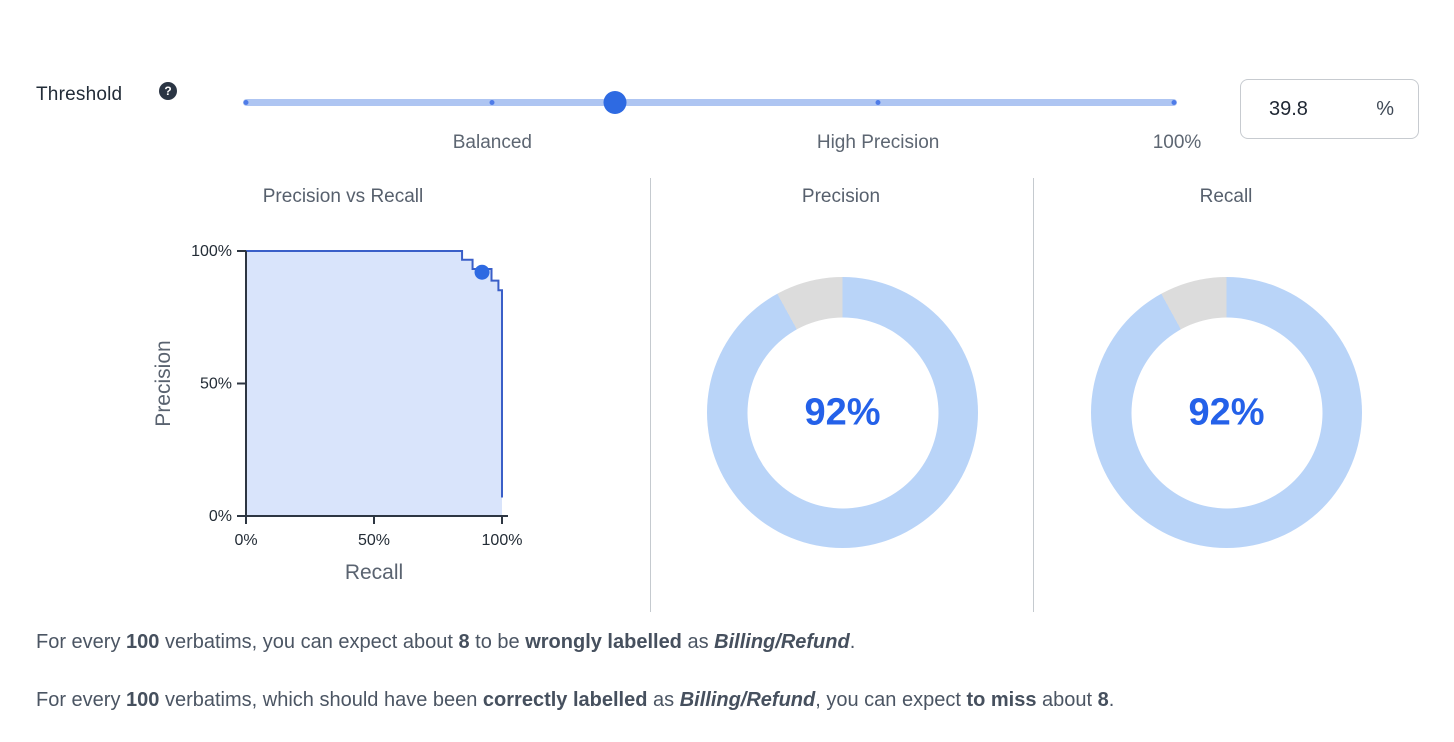  Describe the element at coordinates (1033, 395) in the screenshot. I see `panel-divider-right` at that location.